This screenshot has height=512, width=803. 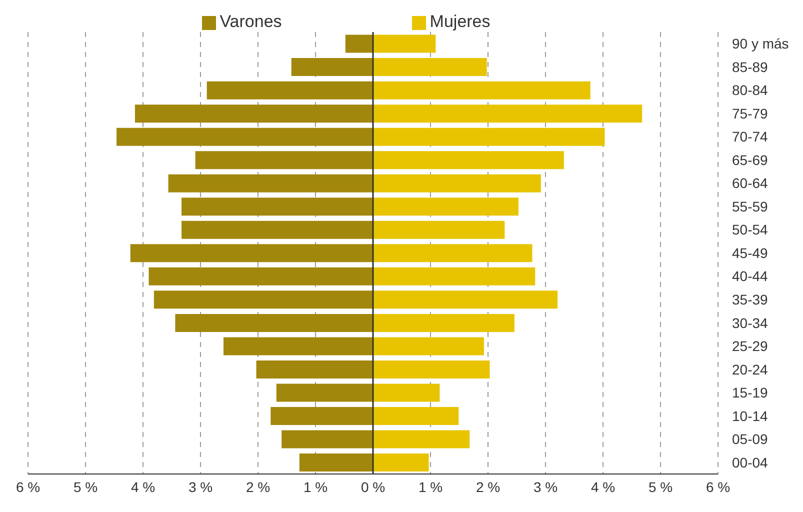 What do you see at coordinates (750, 230) in the screenshot?
I see `y-tick-label: 50-54` at bounding box center [750, 230].